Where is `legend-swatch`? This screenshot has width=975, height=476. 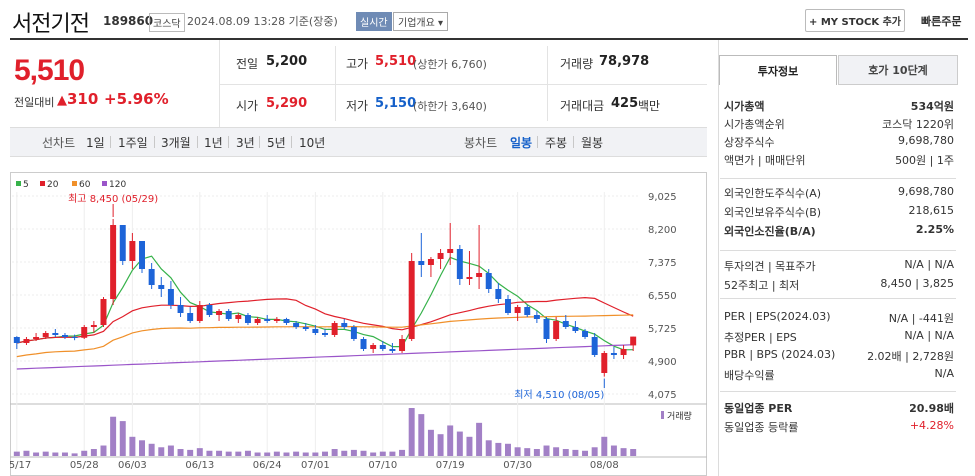
legend-swatch is located at coordinates (104, 183).